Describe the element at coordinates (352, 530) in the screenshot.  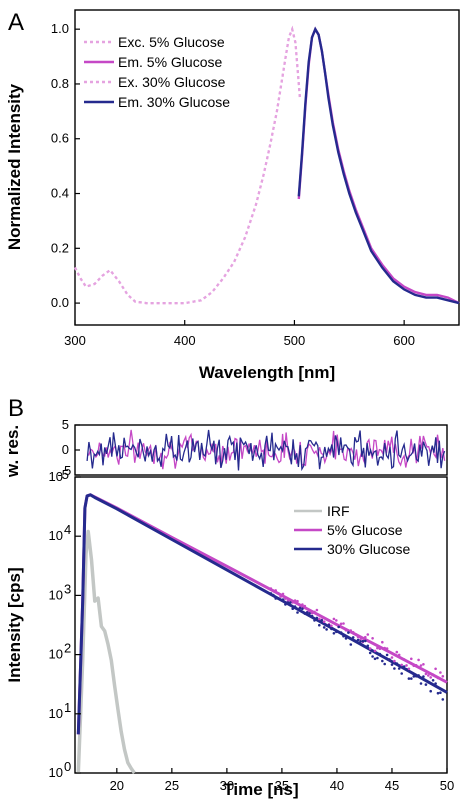
I see `decay-legend: IRF 5% Glucose 30% Glucose` at that location.